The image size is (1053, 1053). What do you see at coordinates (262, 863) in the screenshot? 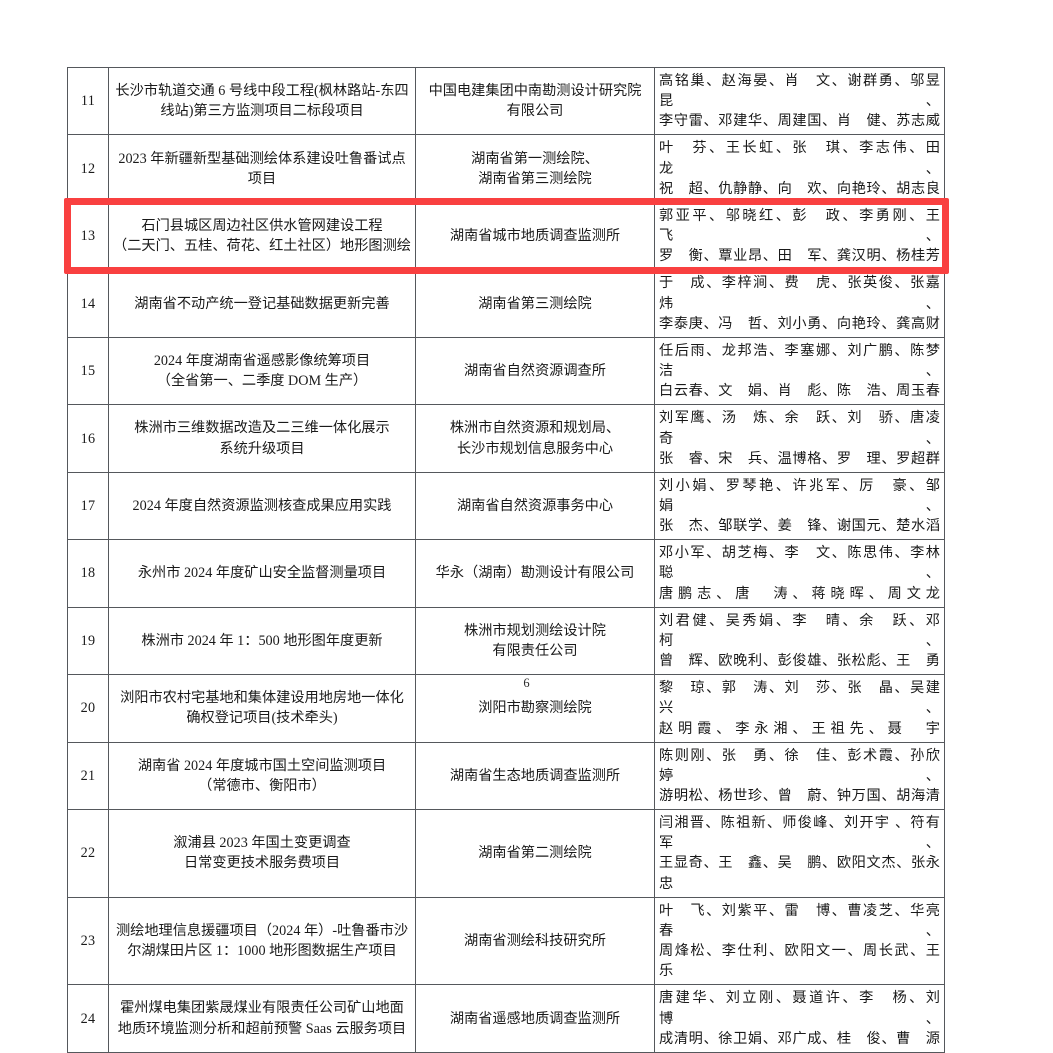
I see `project-name-line: 日常变更技术服务费项目` at bounding box center [262, 863].